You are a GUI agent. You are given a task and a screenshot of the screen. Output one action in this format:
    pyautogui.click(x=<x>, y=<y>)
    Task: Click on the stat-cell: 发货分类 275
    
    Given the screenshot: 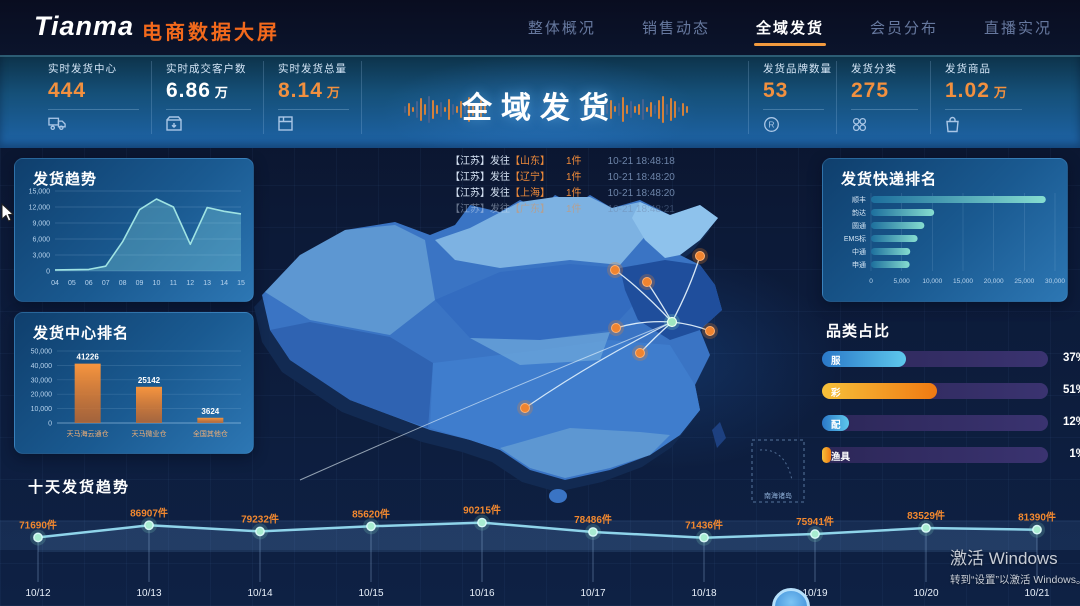 What is the action you would take?
    pyautogui.click(x=883, y=97)
    